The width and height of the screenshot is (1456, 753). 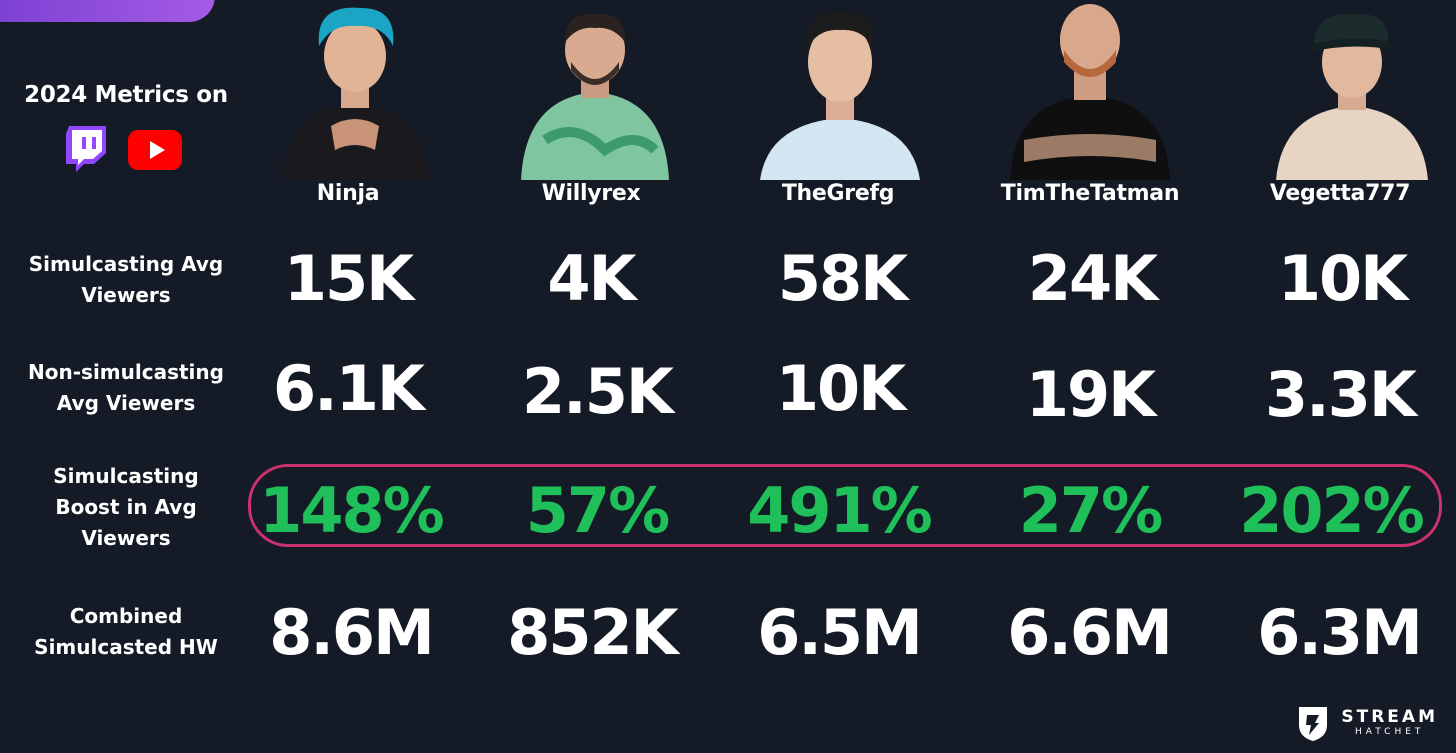 What do you see at coordinates (1340, 193) in the screenshot?
I see `streamer-name: Vegetta777` at bounding box center [1340, 193].